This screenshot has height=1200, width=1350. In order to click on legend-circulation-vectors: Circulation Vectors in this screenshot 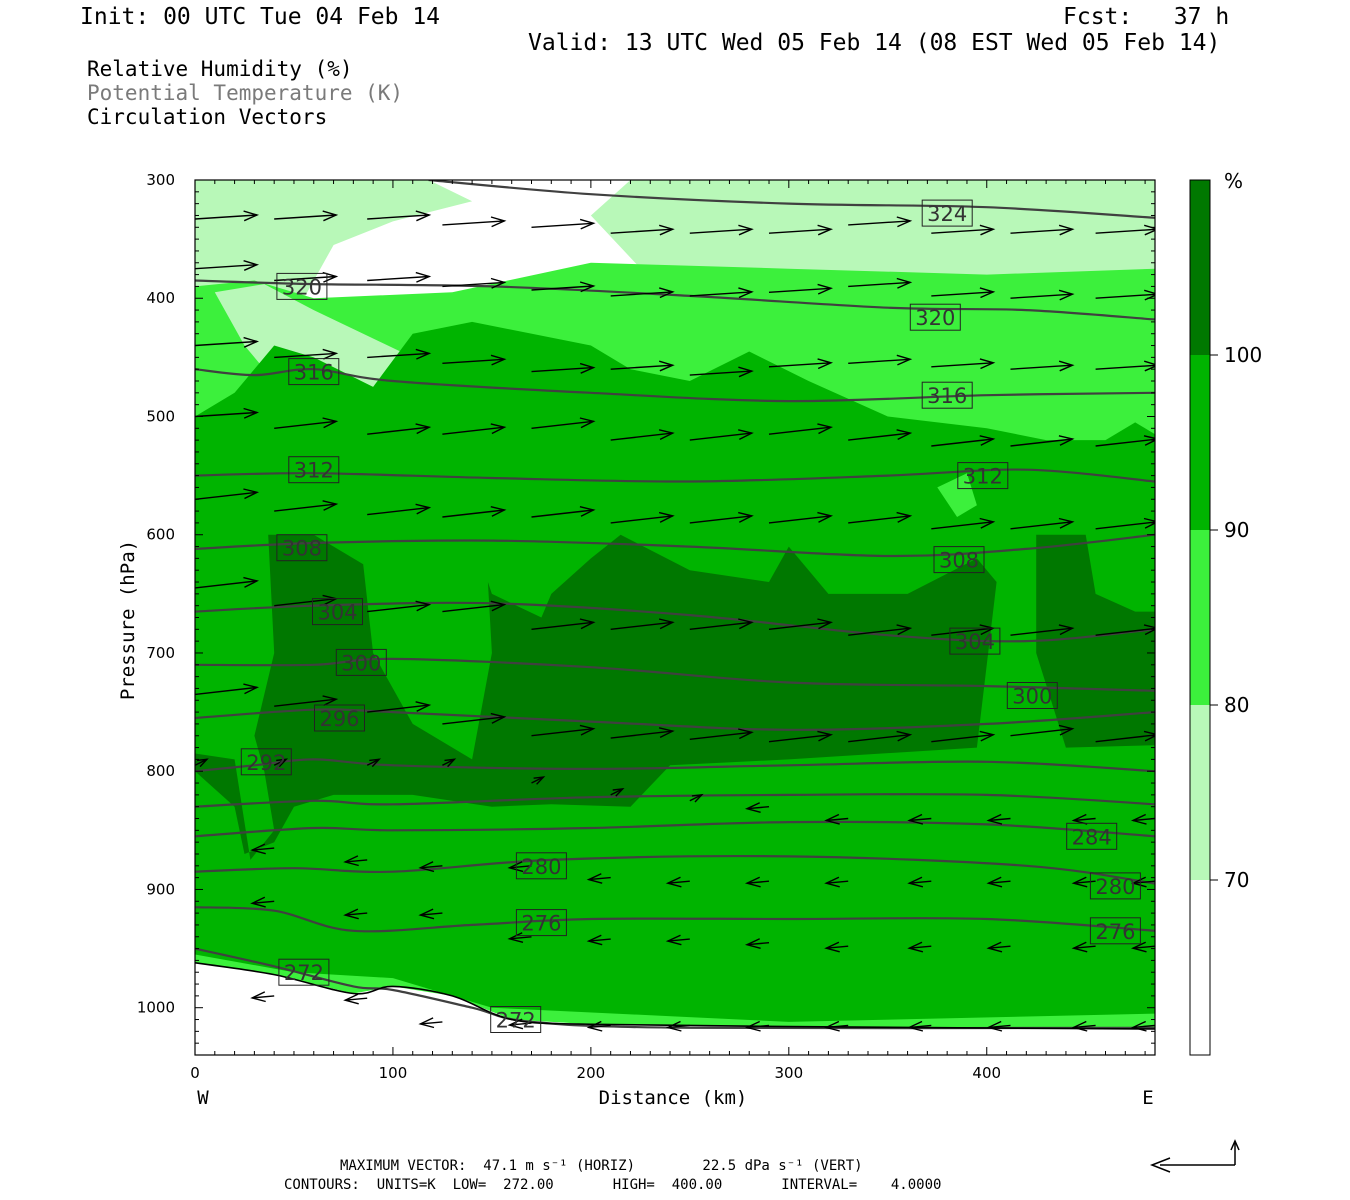, I will do `click(207, 117)`.